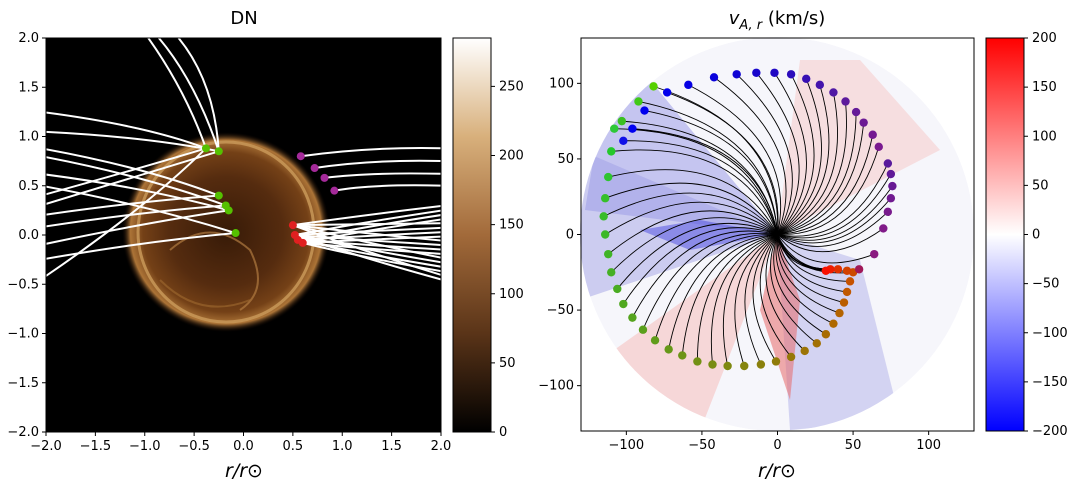 This screenshot has height=493, width=1085. What do you see at coordinates (23, 334) in the screenshot?
I see `left-y-tick-label: −1.0` at bounding box center [23, 334].